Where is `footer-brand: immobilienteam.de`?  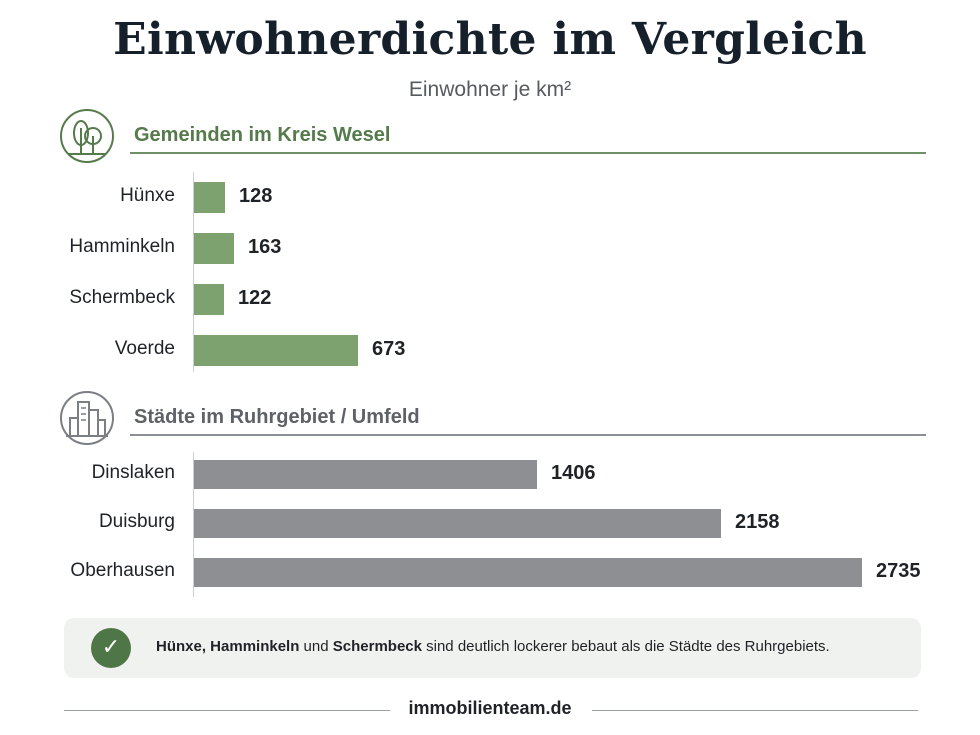 footer-brand: immobilienteam.de is located at coordinates (490, 708).